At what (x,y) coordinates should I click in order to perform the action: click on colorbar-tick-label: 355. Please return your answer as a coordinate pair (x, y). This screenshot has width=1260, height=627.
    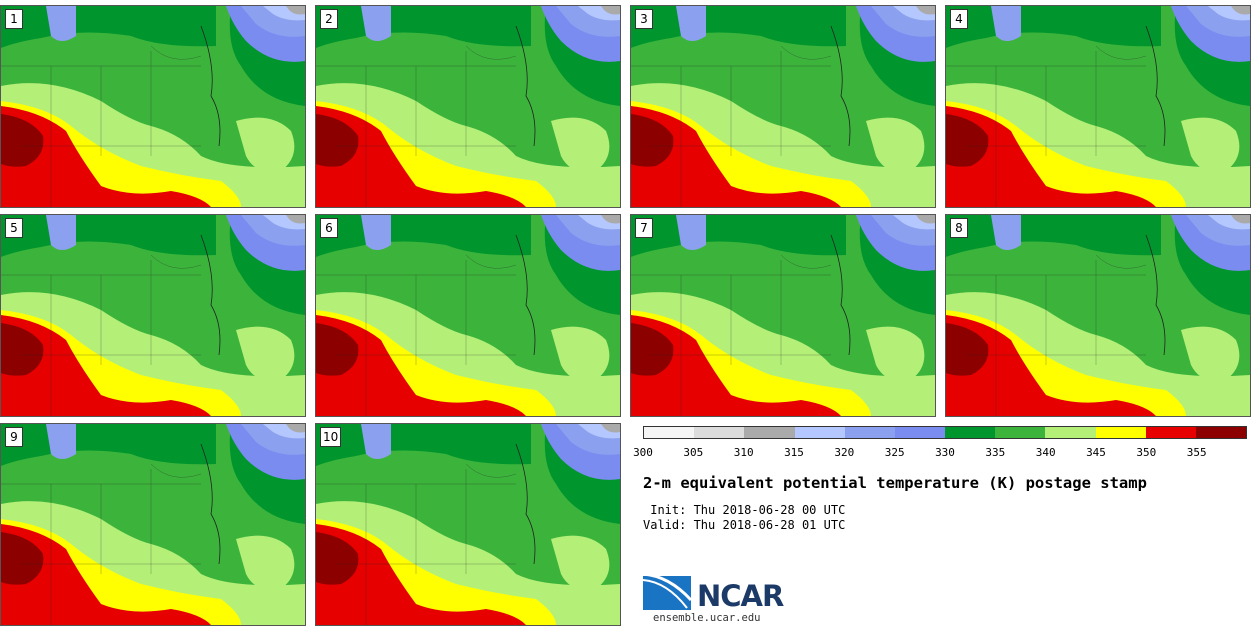
    Looking at the image, I should click on (1196, 452).